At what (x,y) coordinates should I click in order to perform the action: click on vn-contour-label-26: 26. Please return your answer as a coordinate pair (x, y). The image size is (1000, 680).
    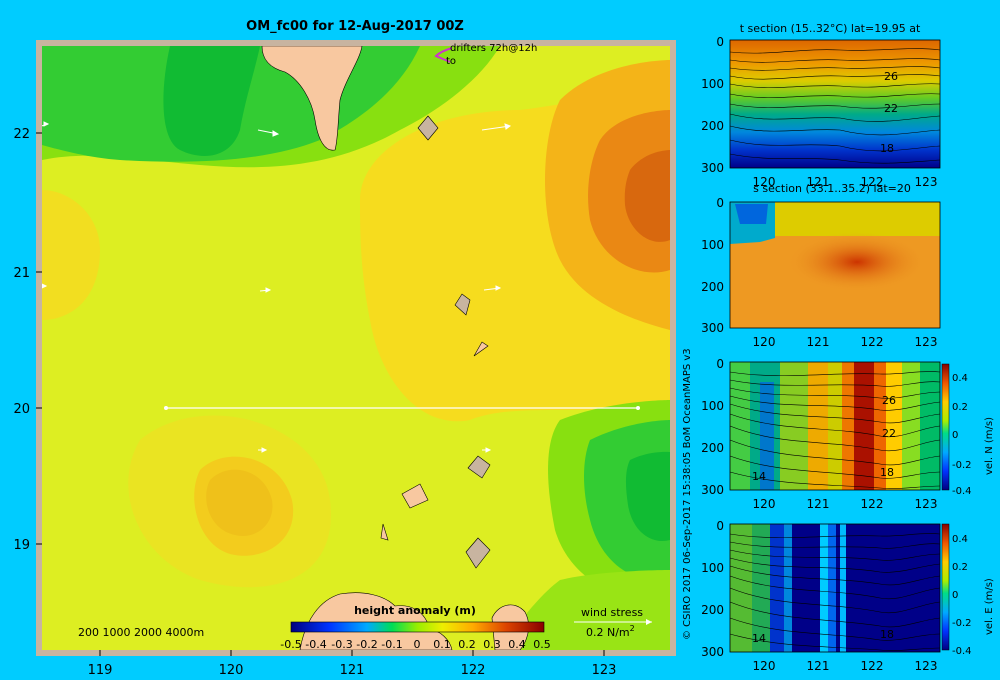
    Looking at the image, I should click on (889, 400).